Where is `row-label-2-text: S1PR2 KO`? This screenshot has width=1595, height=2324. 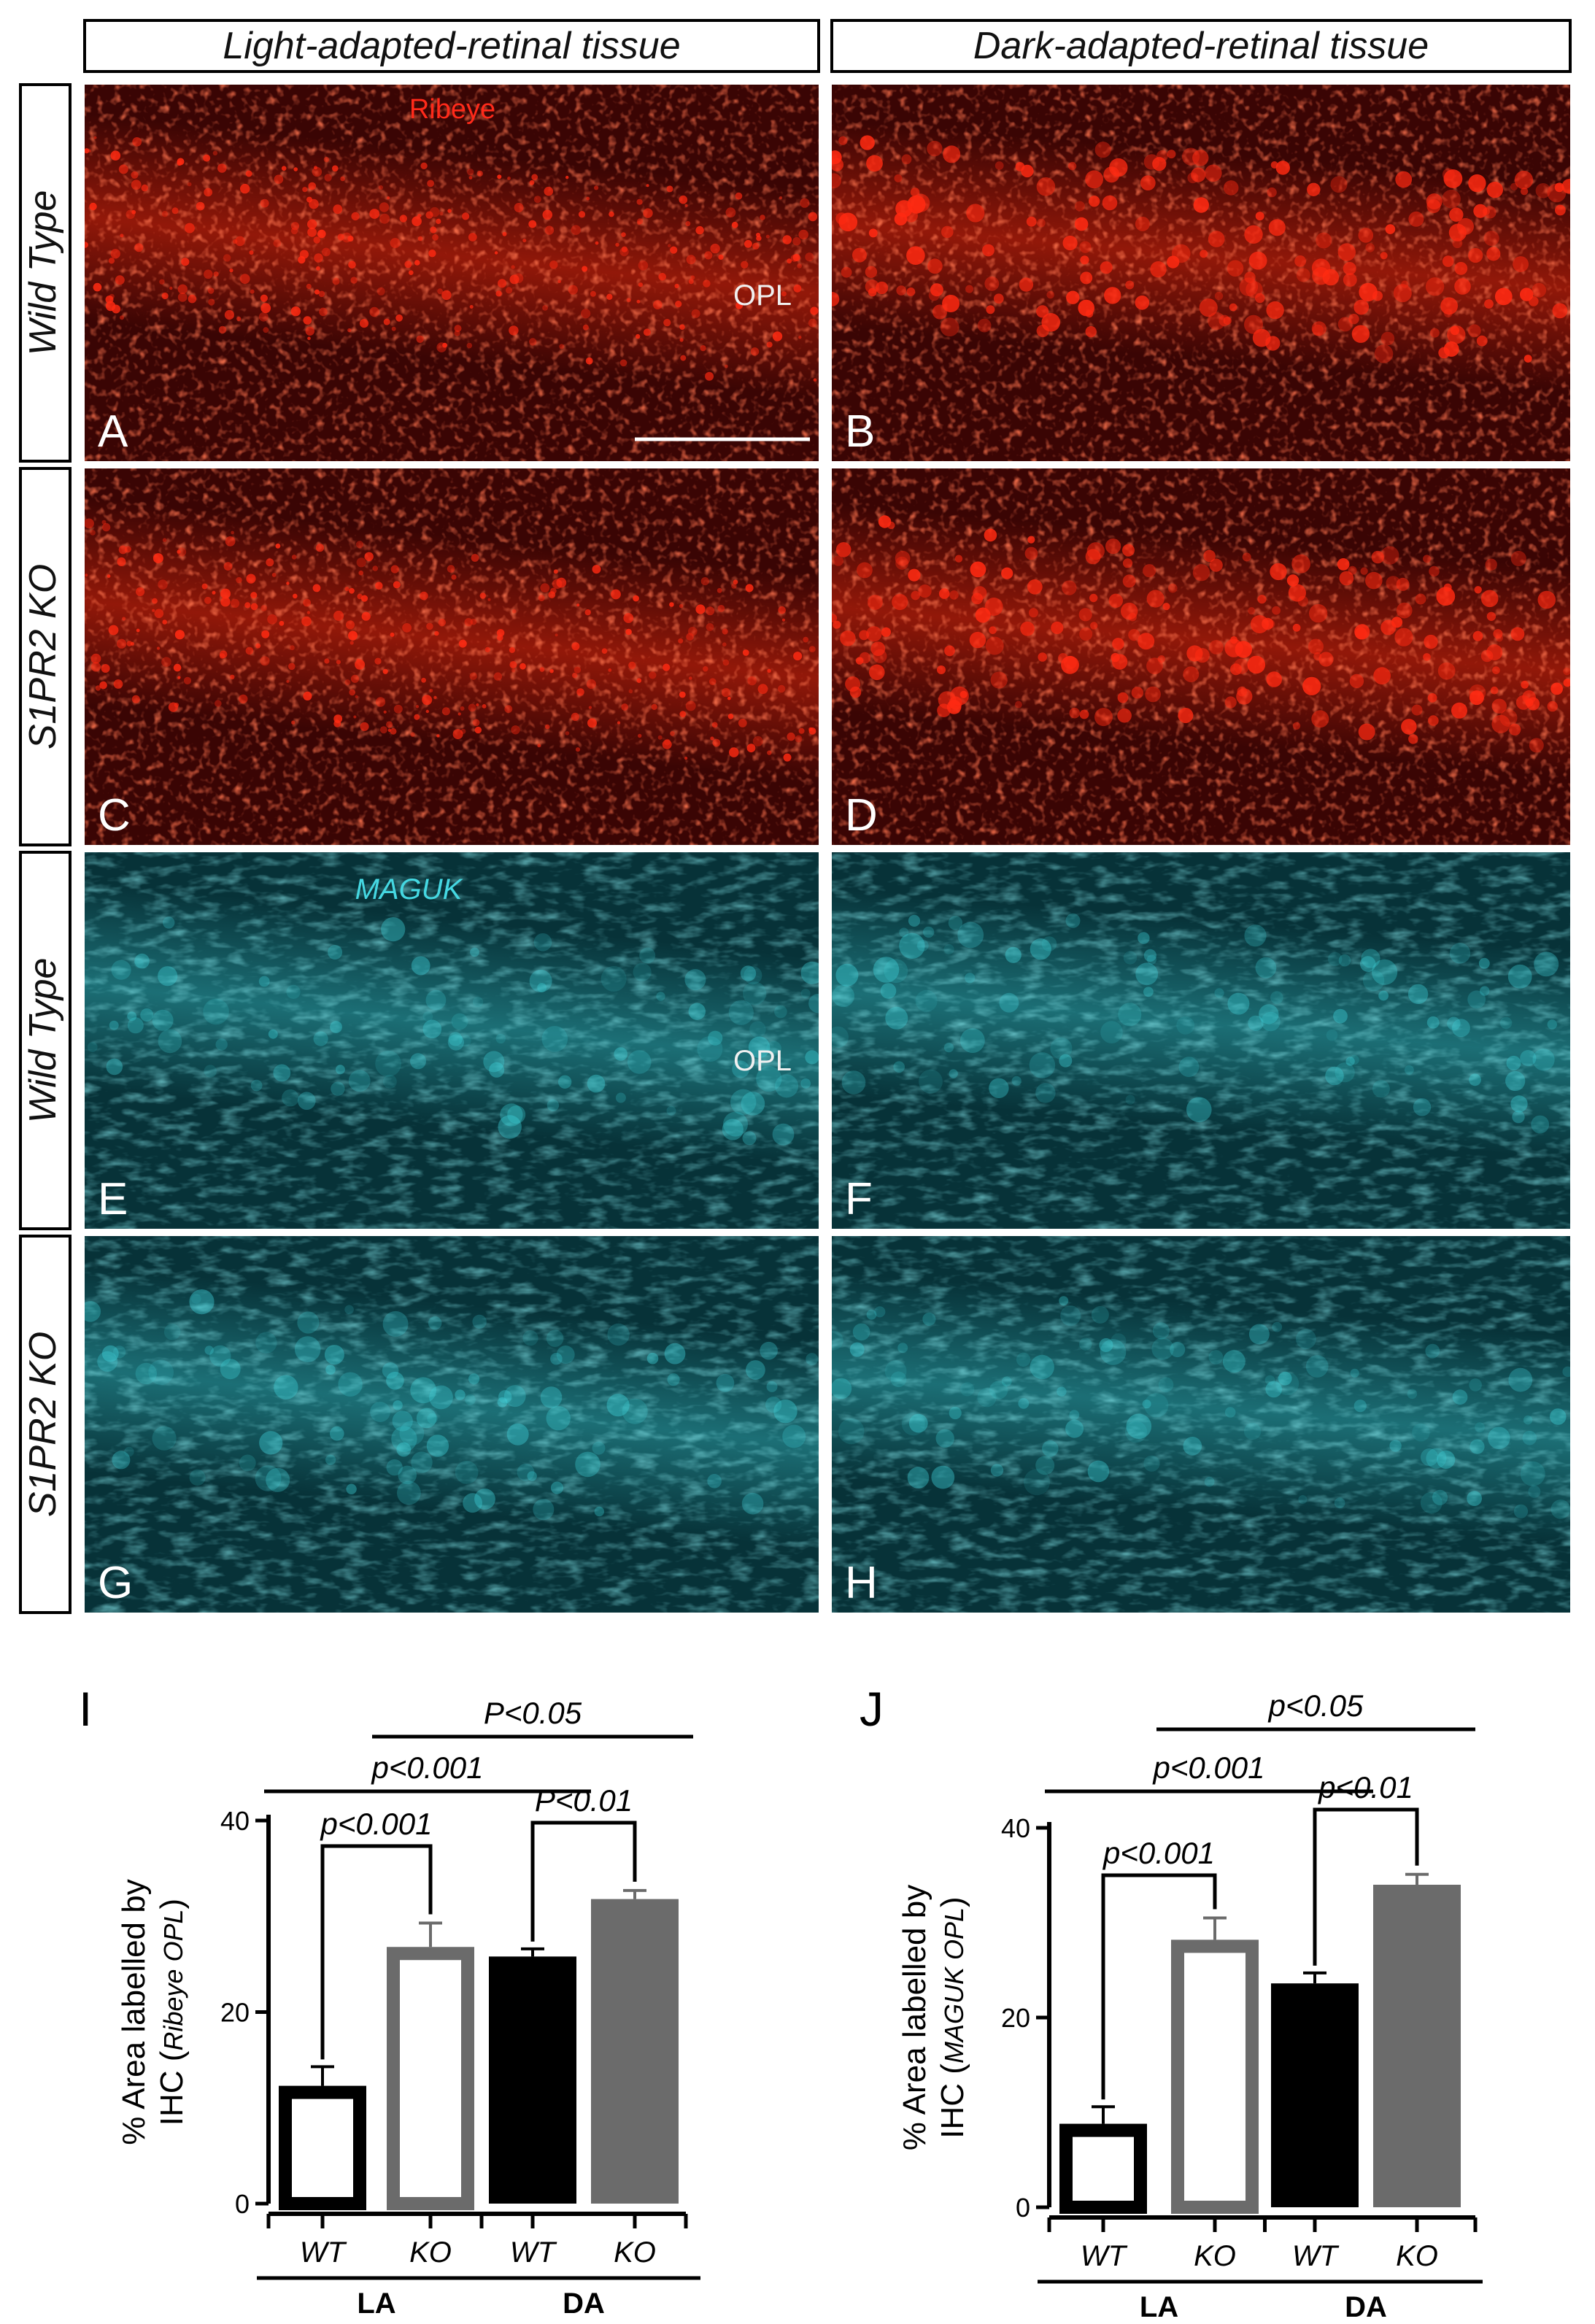 row-label-2-text: S1PR2 KO is located at coordinates (43, 656).